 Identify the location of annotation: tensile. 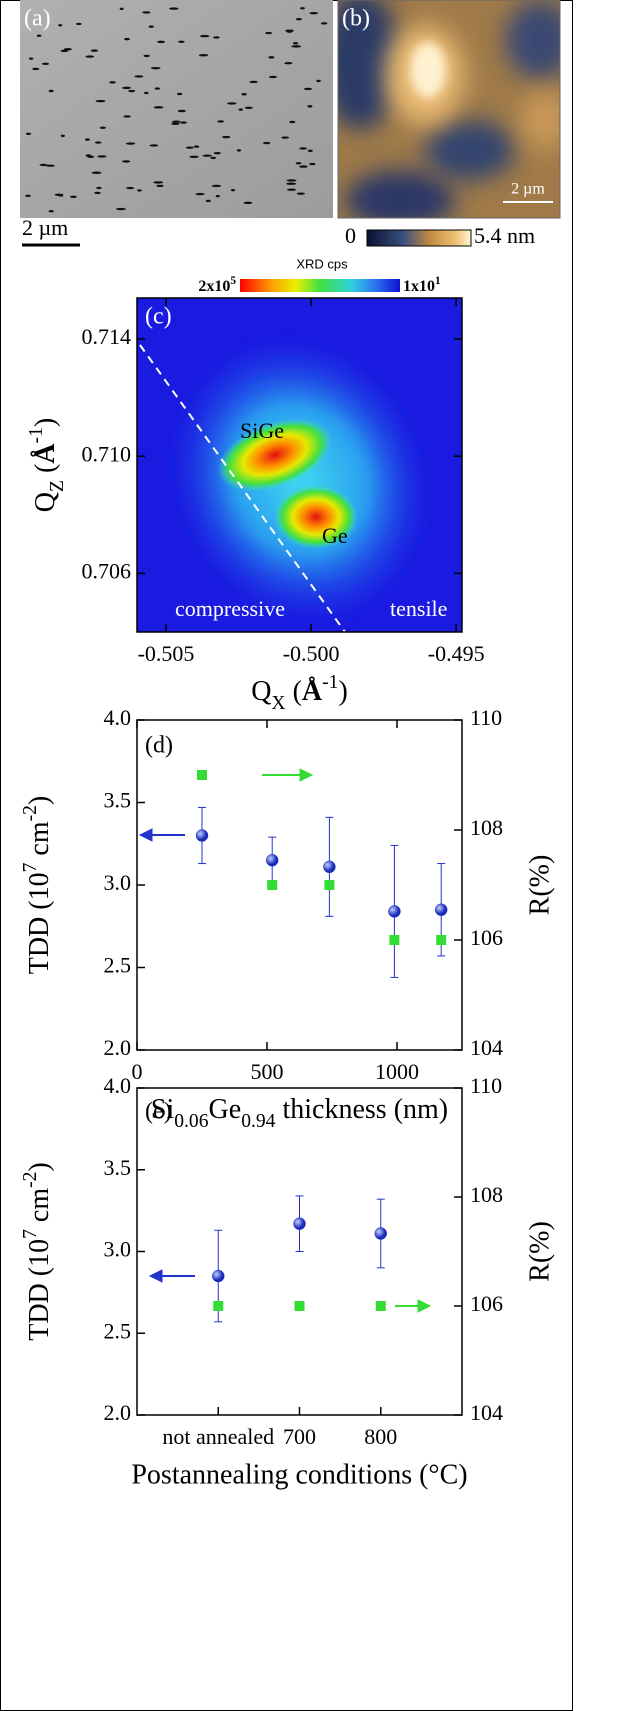
(418, 608).